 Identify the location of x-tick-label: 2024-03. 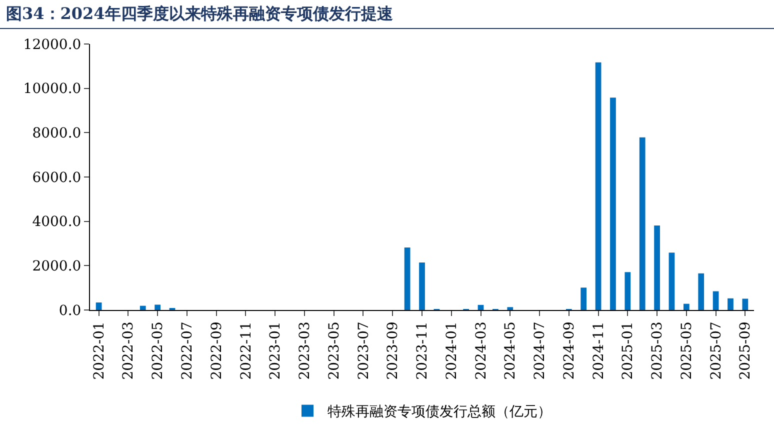
(481, 351).